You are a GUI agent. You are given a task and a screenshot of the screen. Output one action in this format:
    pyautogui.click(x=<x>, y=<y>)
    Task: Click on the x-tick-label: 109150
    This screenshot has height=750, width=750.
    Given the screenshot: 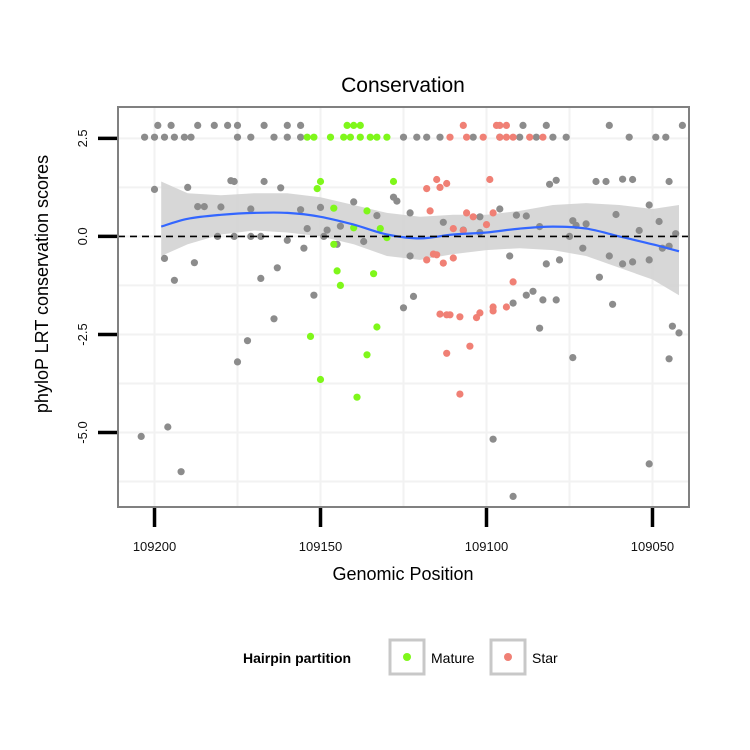 What is the action you would take?
    pyautogui.click(x=320, y=546)
    